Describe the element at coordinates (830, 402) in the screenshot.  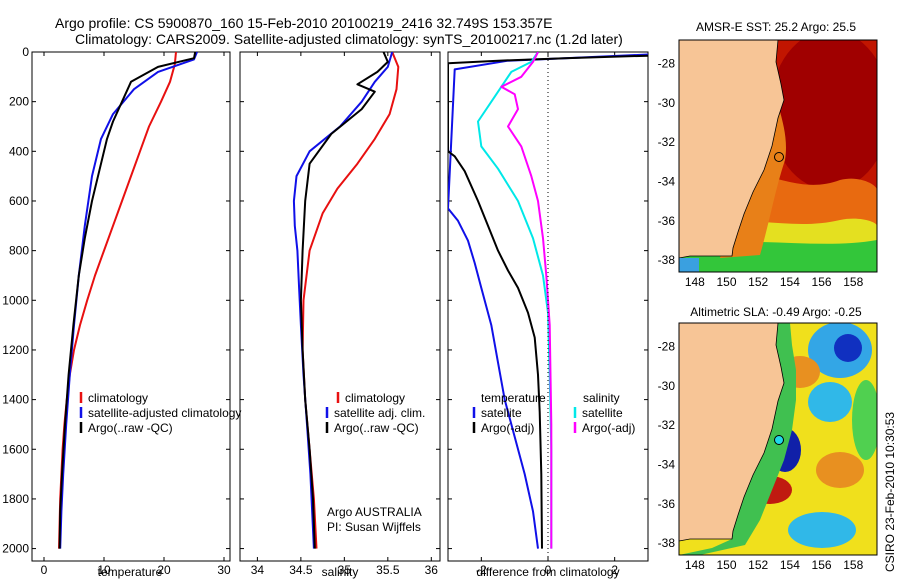
I see `sla-blob-cyan-mid` at that location.